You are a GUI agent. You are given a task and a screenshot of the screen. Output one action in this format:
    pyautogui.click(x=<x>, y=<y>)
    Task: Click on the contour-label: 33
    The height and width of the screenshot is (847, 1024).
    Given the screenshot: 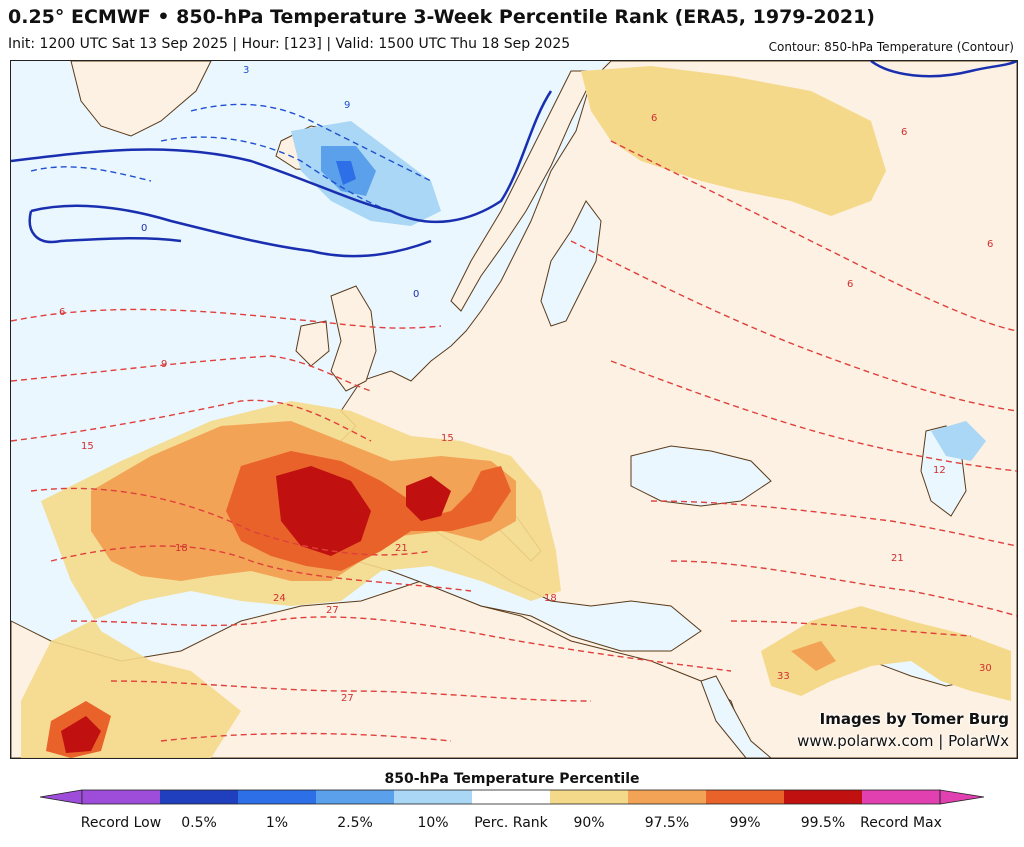 What is the action you would take?
    pyautogui.click(x=783, y=676)
    